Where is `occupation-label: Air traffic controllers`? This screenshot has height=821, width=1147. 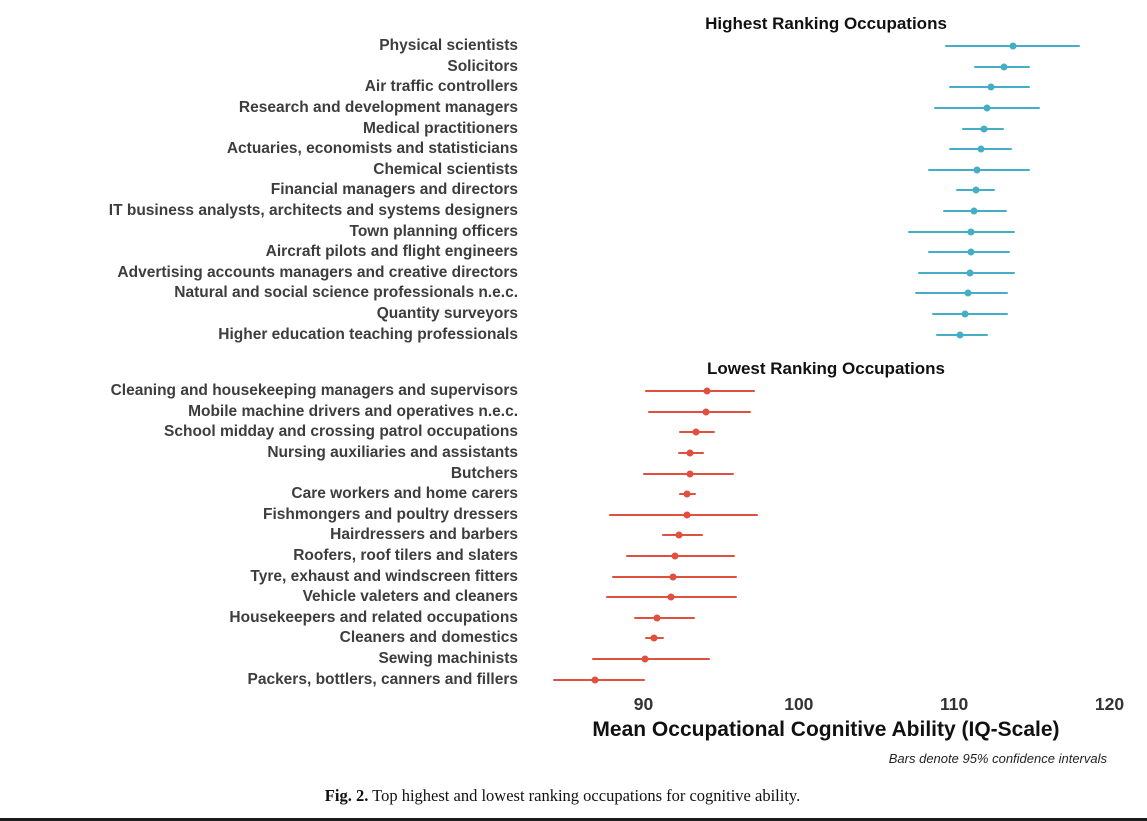
occupation-label: Air traffic controllers is located at coordinates (441, 87).